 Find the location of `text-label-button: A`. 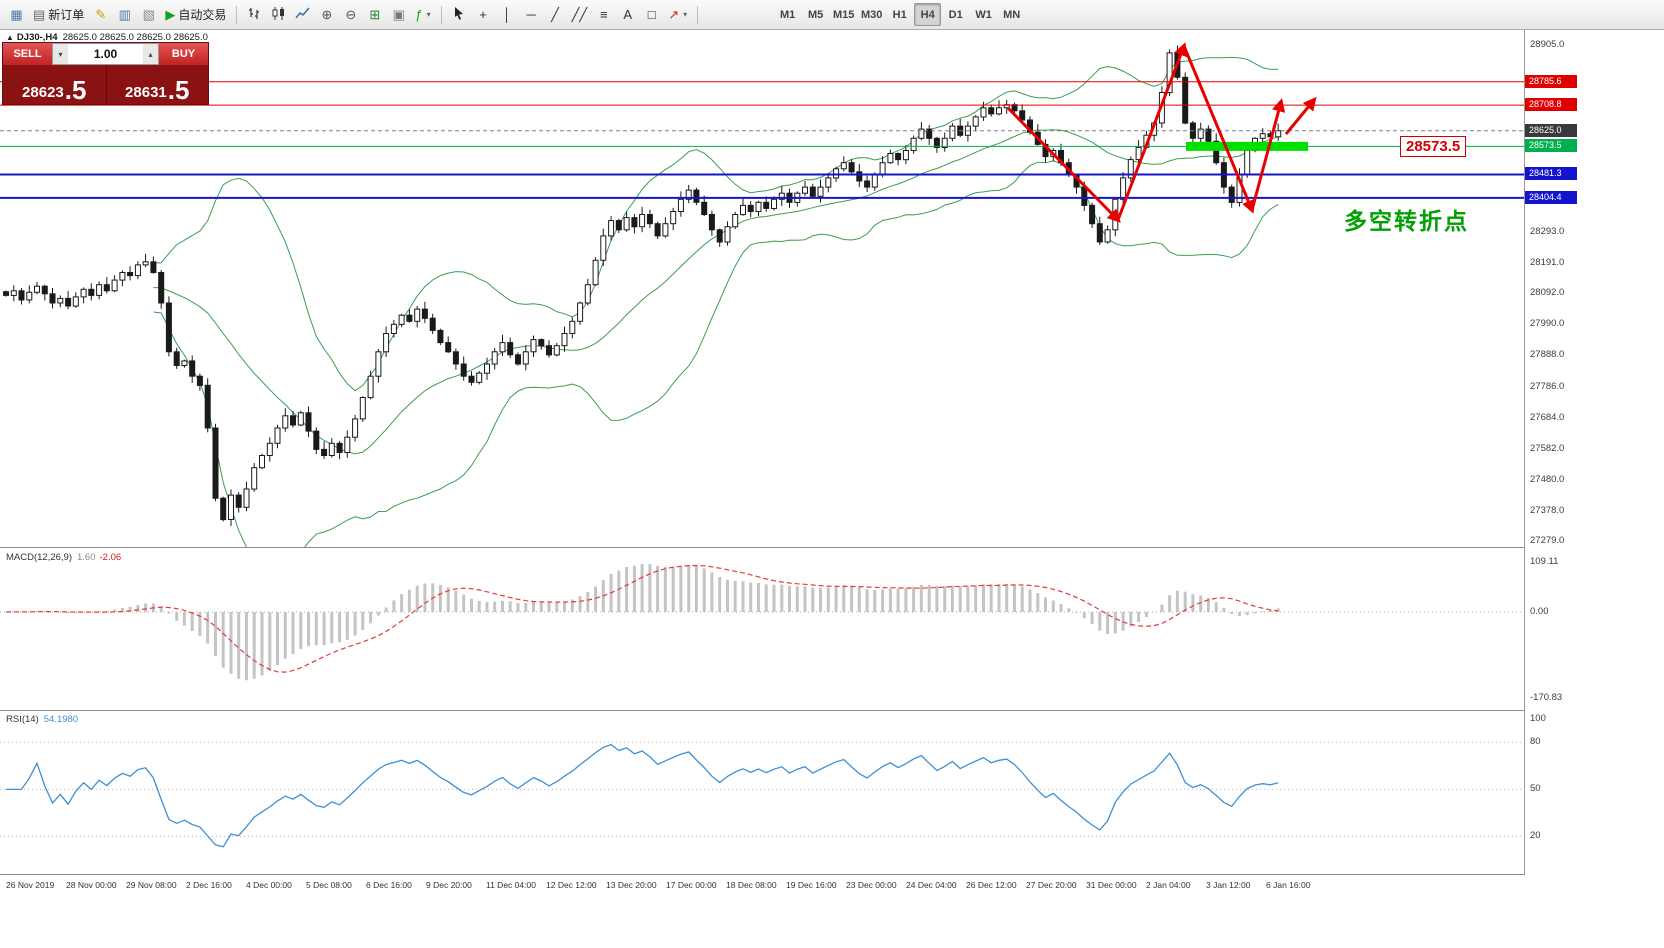

text-label-button: A is located at coordinates (627, 14).